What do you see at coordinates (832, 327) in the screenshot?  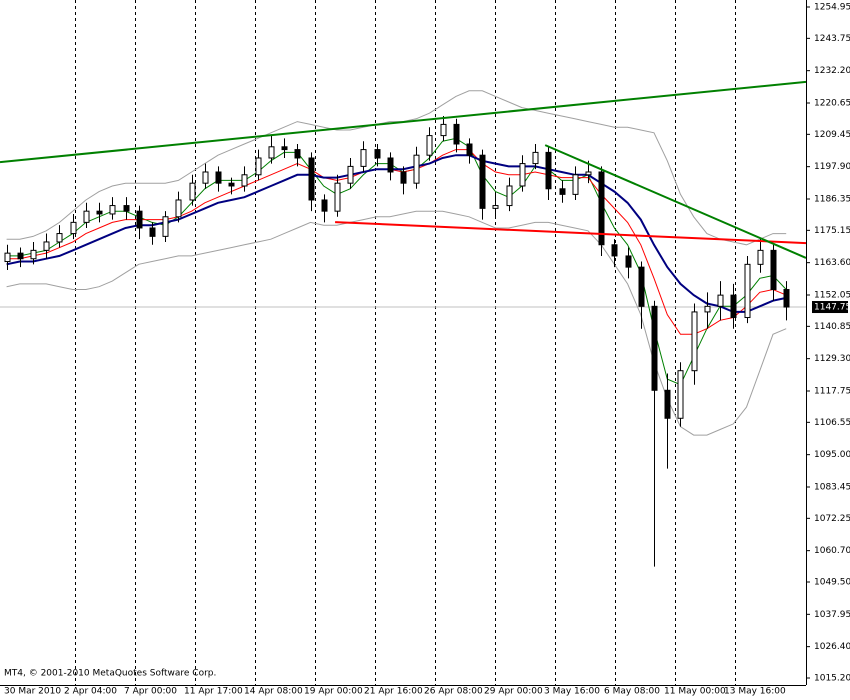 I see `y-tick-label: 1140.85` at bounding box center [832, 327].